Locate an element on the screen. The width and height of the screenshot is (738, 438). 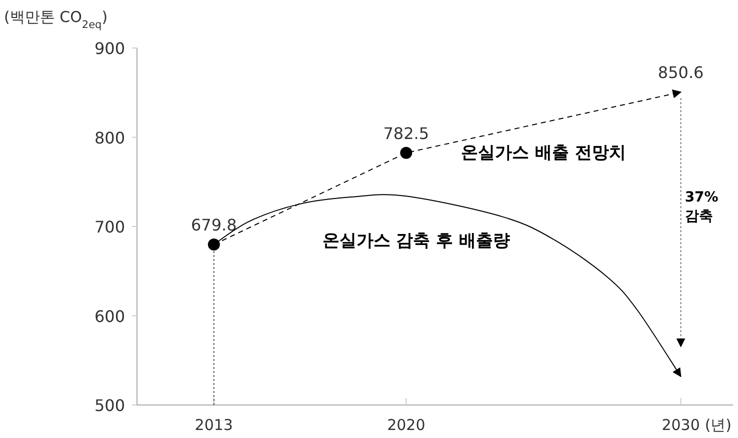
y-tick-label: 800 is located at coordinates (109, 138).